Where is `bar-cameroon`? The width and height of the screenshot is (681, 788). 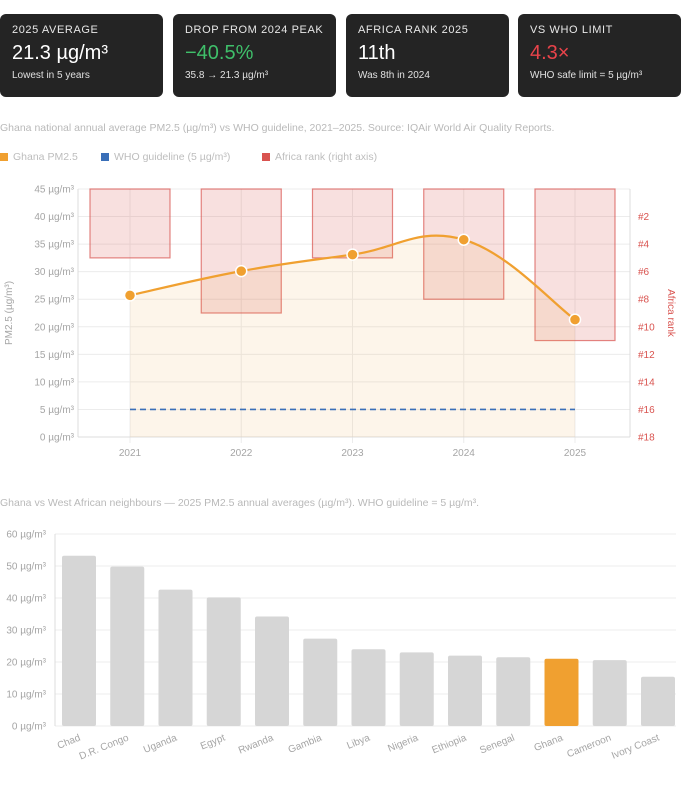 bar-cameroon is located at coordinates (609, 693).